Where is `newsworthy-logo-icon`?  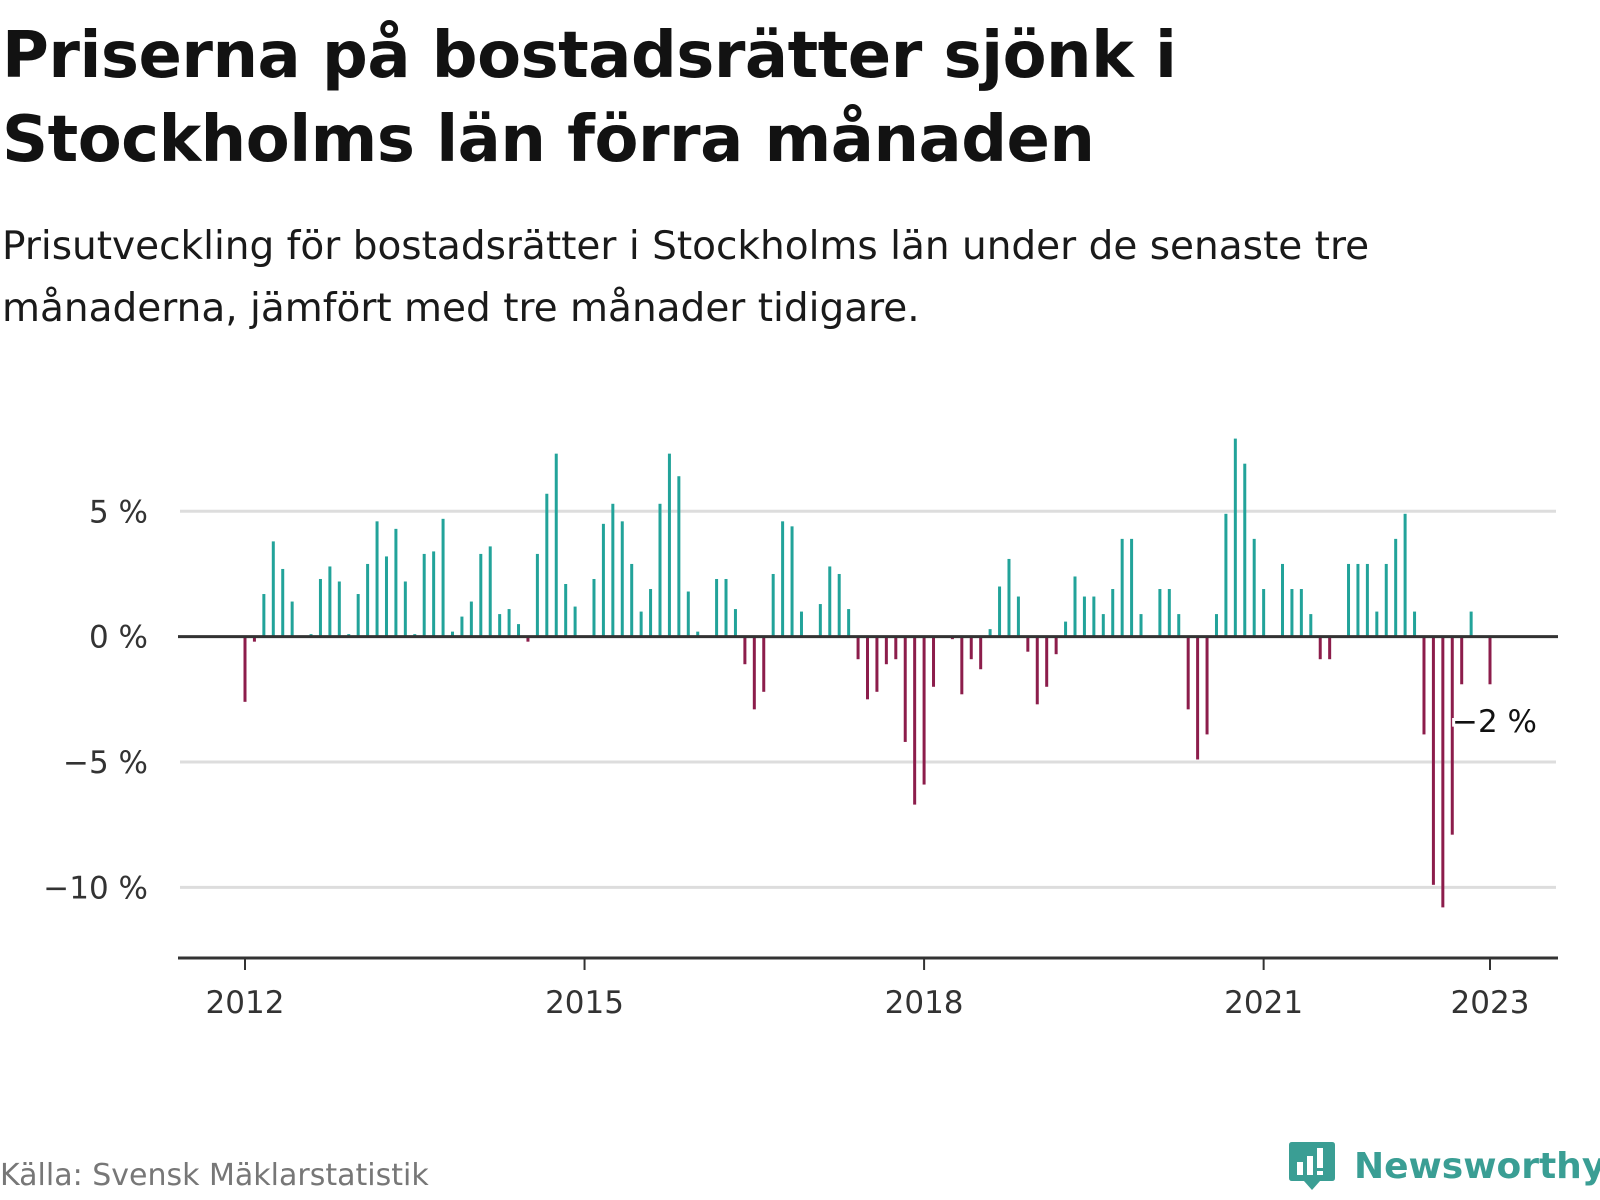 newsworthy-logo-icon is located at coordinates (1312, 1166).